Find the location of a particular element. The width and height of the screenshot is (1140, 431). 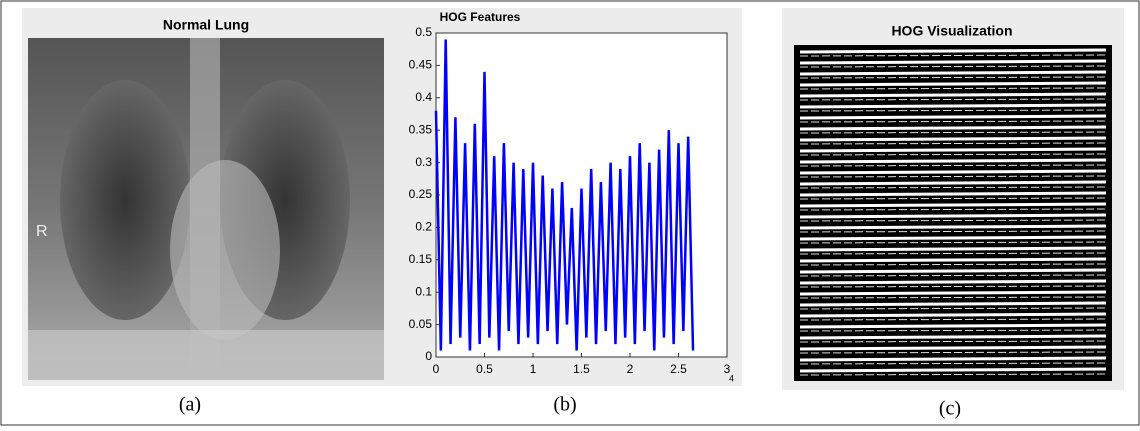

caption: (a) is located at coordinates (190, 405).